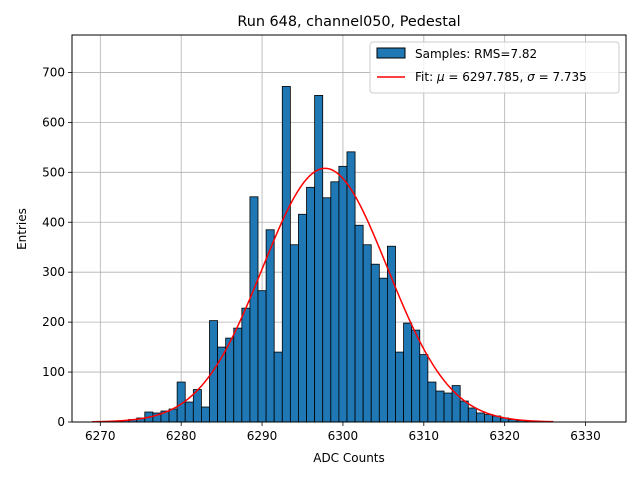 The image size is (640, 480). What do you see at coordinates (585, 436) in the screenshot?
I see `x-tick-label: 6330` at bounding box center [585, 436].